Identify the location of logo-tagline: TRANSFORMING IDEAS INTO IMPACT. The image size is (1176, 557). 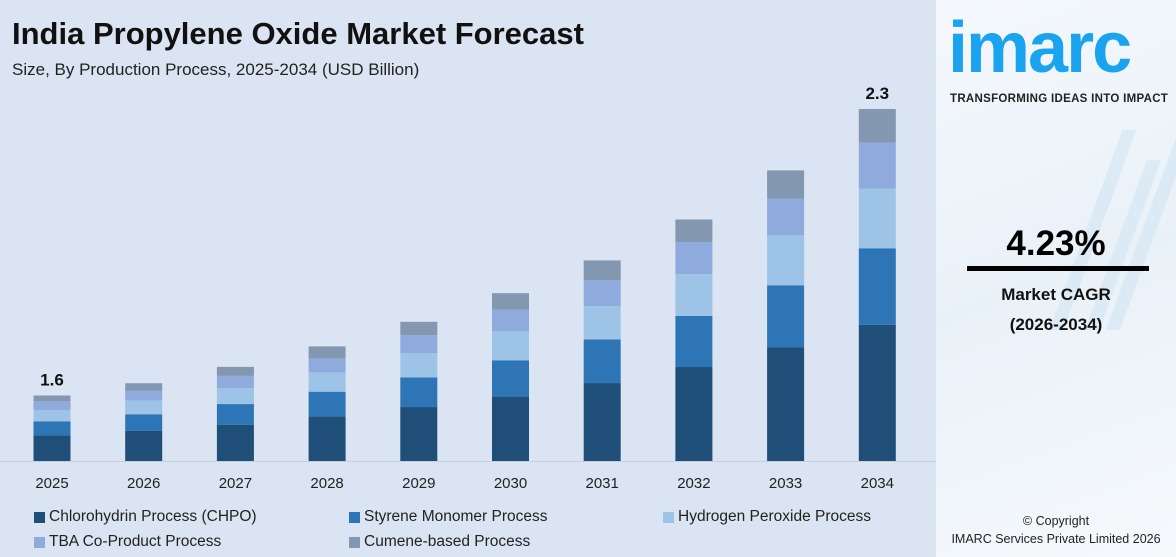
(1059, 99).